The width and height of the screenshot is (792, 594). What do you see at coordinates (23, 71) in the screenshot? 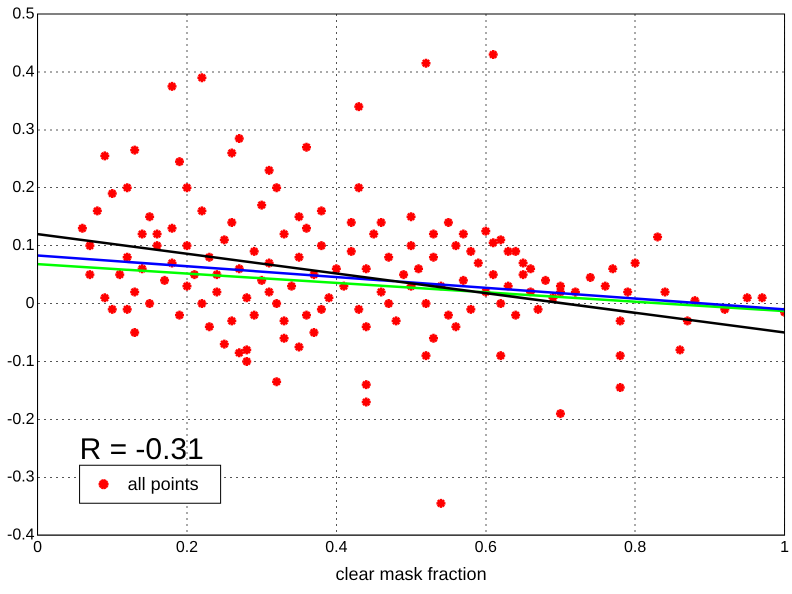
I see `y-tick-label: 0.4` at bounding box center [23, 71].